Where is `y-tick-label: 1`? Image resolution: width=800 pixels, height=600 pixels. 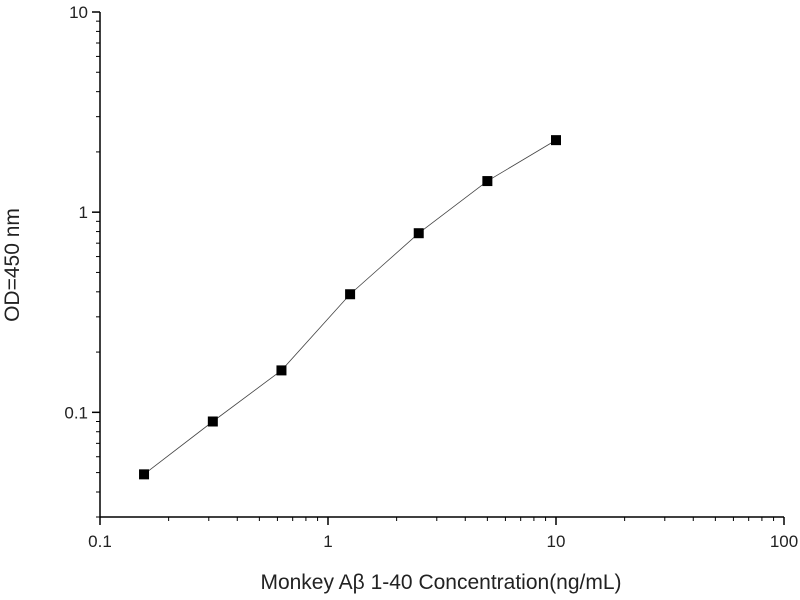 y-tick-label: 1 is located at coordinates (83, 212).